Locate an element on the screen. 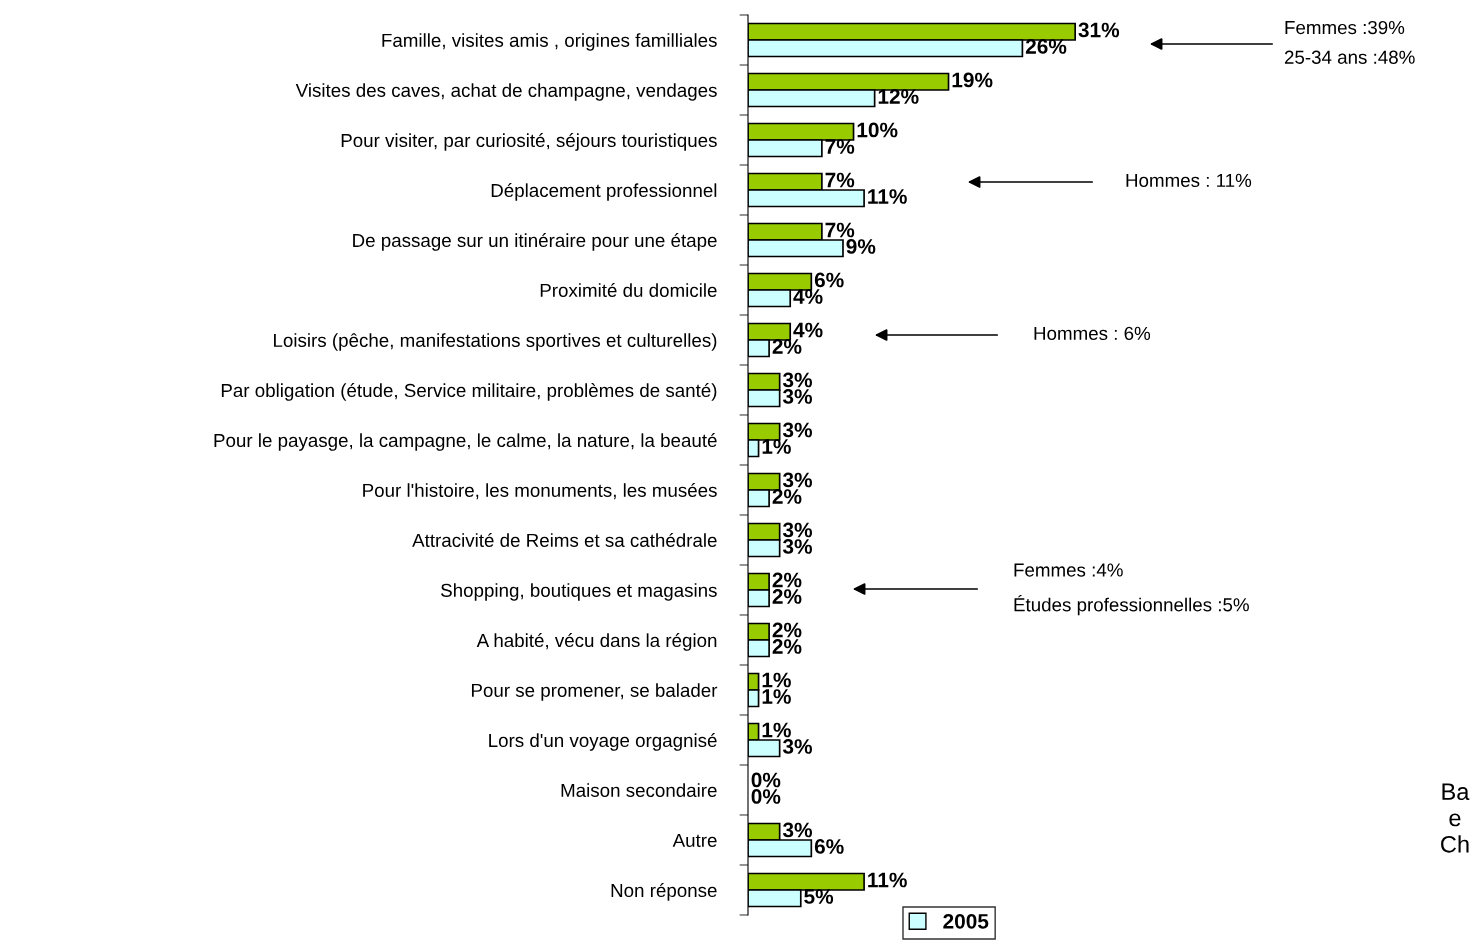 The image size is (1473, 949). y-tick-label: Proximité du domicile is located at coordinates (628, 289).